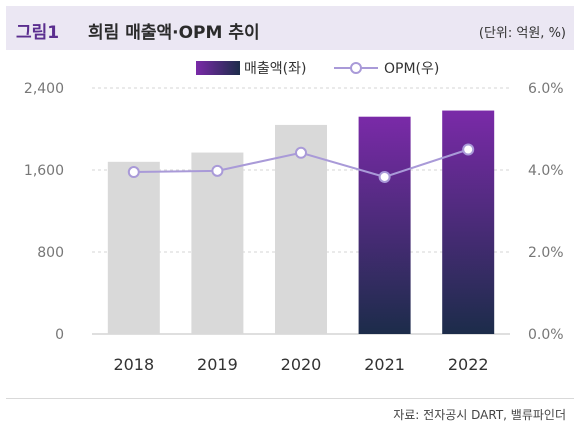 The height and width of the screenshot is (431, 580). I want to click on legend-label-revenue: 매출액(좌), so click(275, 69).